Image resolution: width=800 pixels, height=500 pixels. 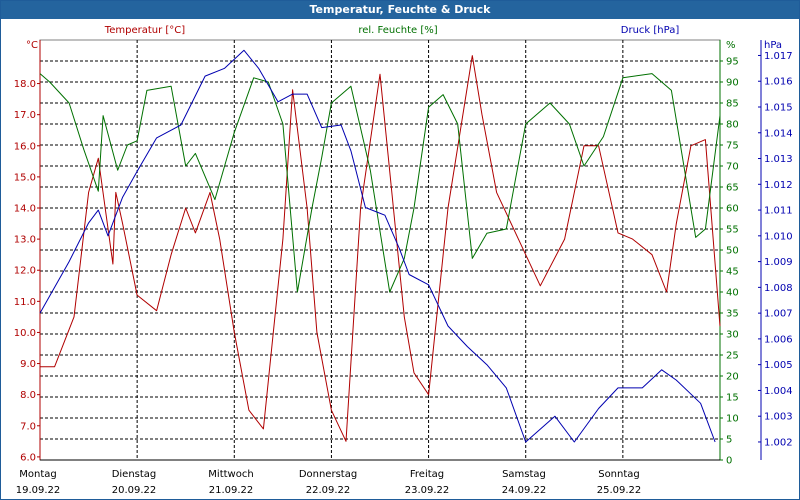 I want to click on temperature-tick-label: 14.0, so click(x=25, y=209).